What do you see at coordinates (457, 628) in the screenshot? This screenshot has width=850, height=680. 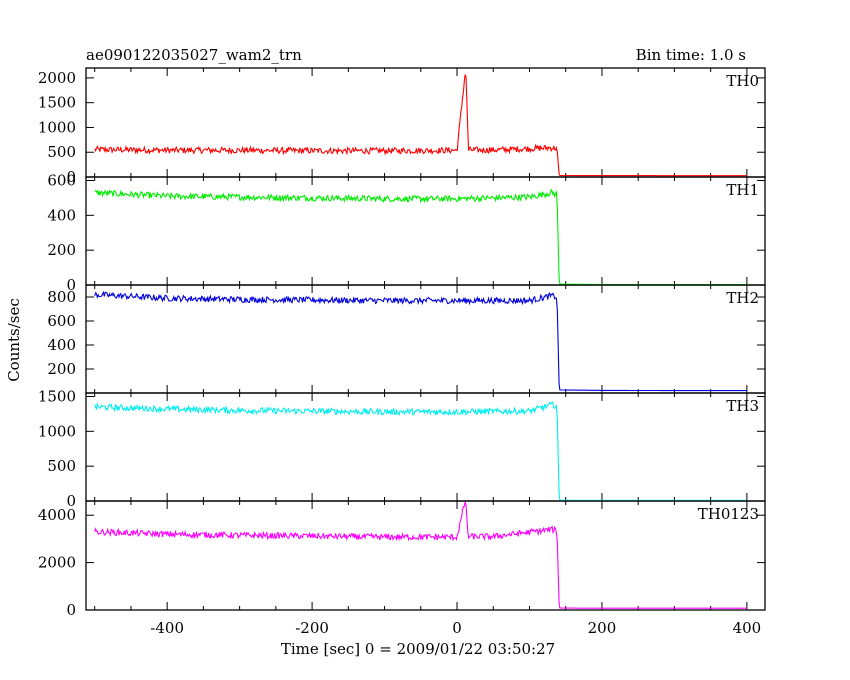 I see `x-tick-label: 0` at bounding box center [457, 628].